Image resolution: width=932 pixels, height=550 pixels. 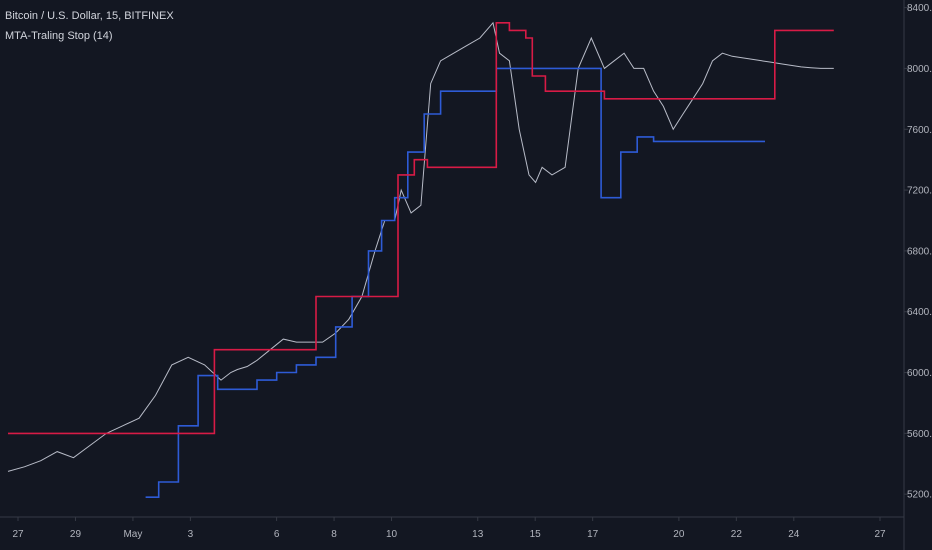 I want to click on x-tick-label: 13, so click(x=478, y=534).